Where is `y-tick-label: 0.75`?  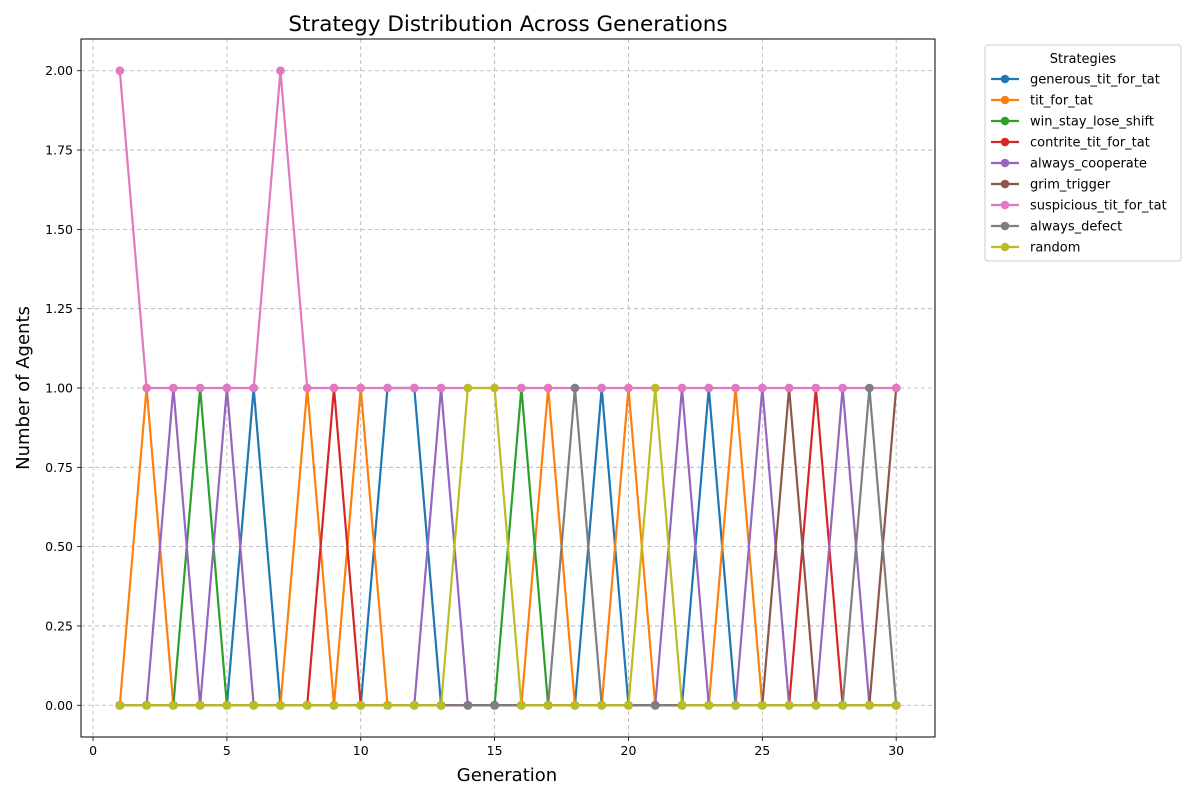 y-tick-label: 0.75 is located at coordinates (59, 467).